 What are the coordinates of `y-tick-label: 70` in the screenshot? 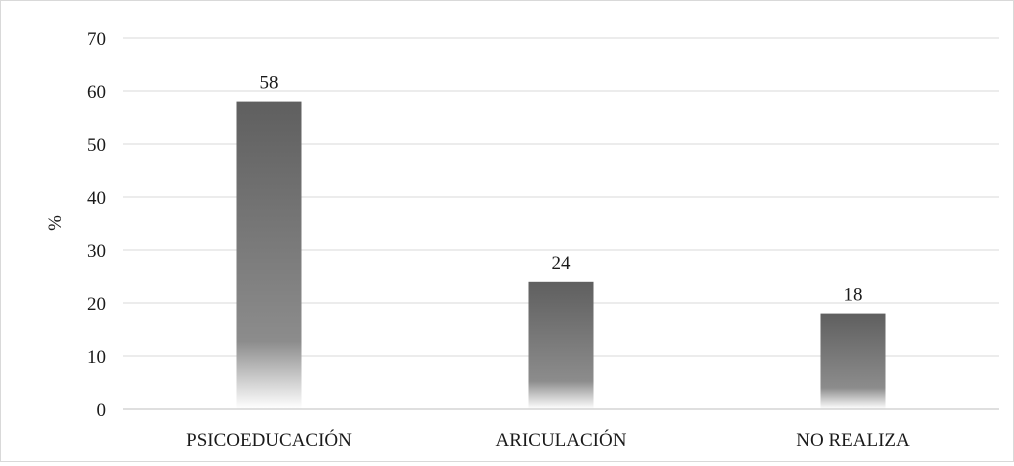 It's located at (96, 39).